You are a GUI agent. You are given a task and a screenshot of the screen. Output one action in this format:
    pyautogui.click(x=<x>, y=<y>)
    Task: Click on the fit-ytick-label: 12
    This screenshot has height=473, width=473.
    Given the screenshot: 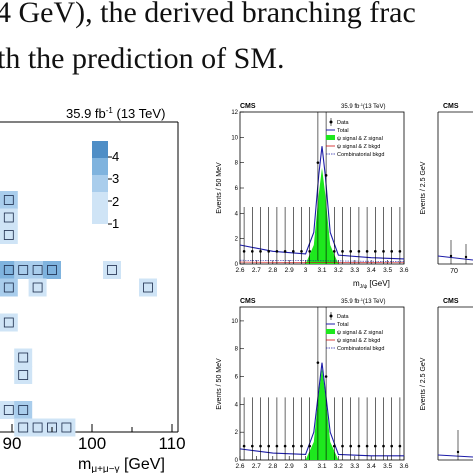 What is the action you would take?
    pyautogui.click(x=234, y=113)
    